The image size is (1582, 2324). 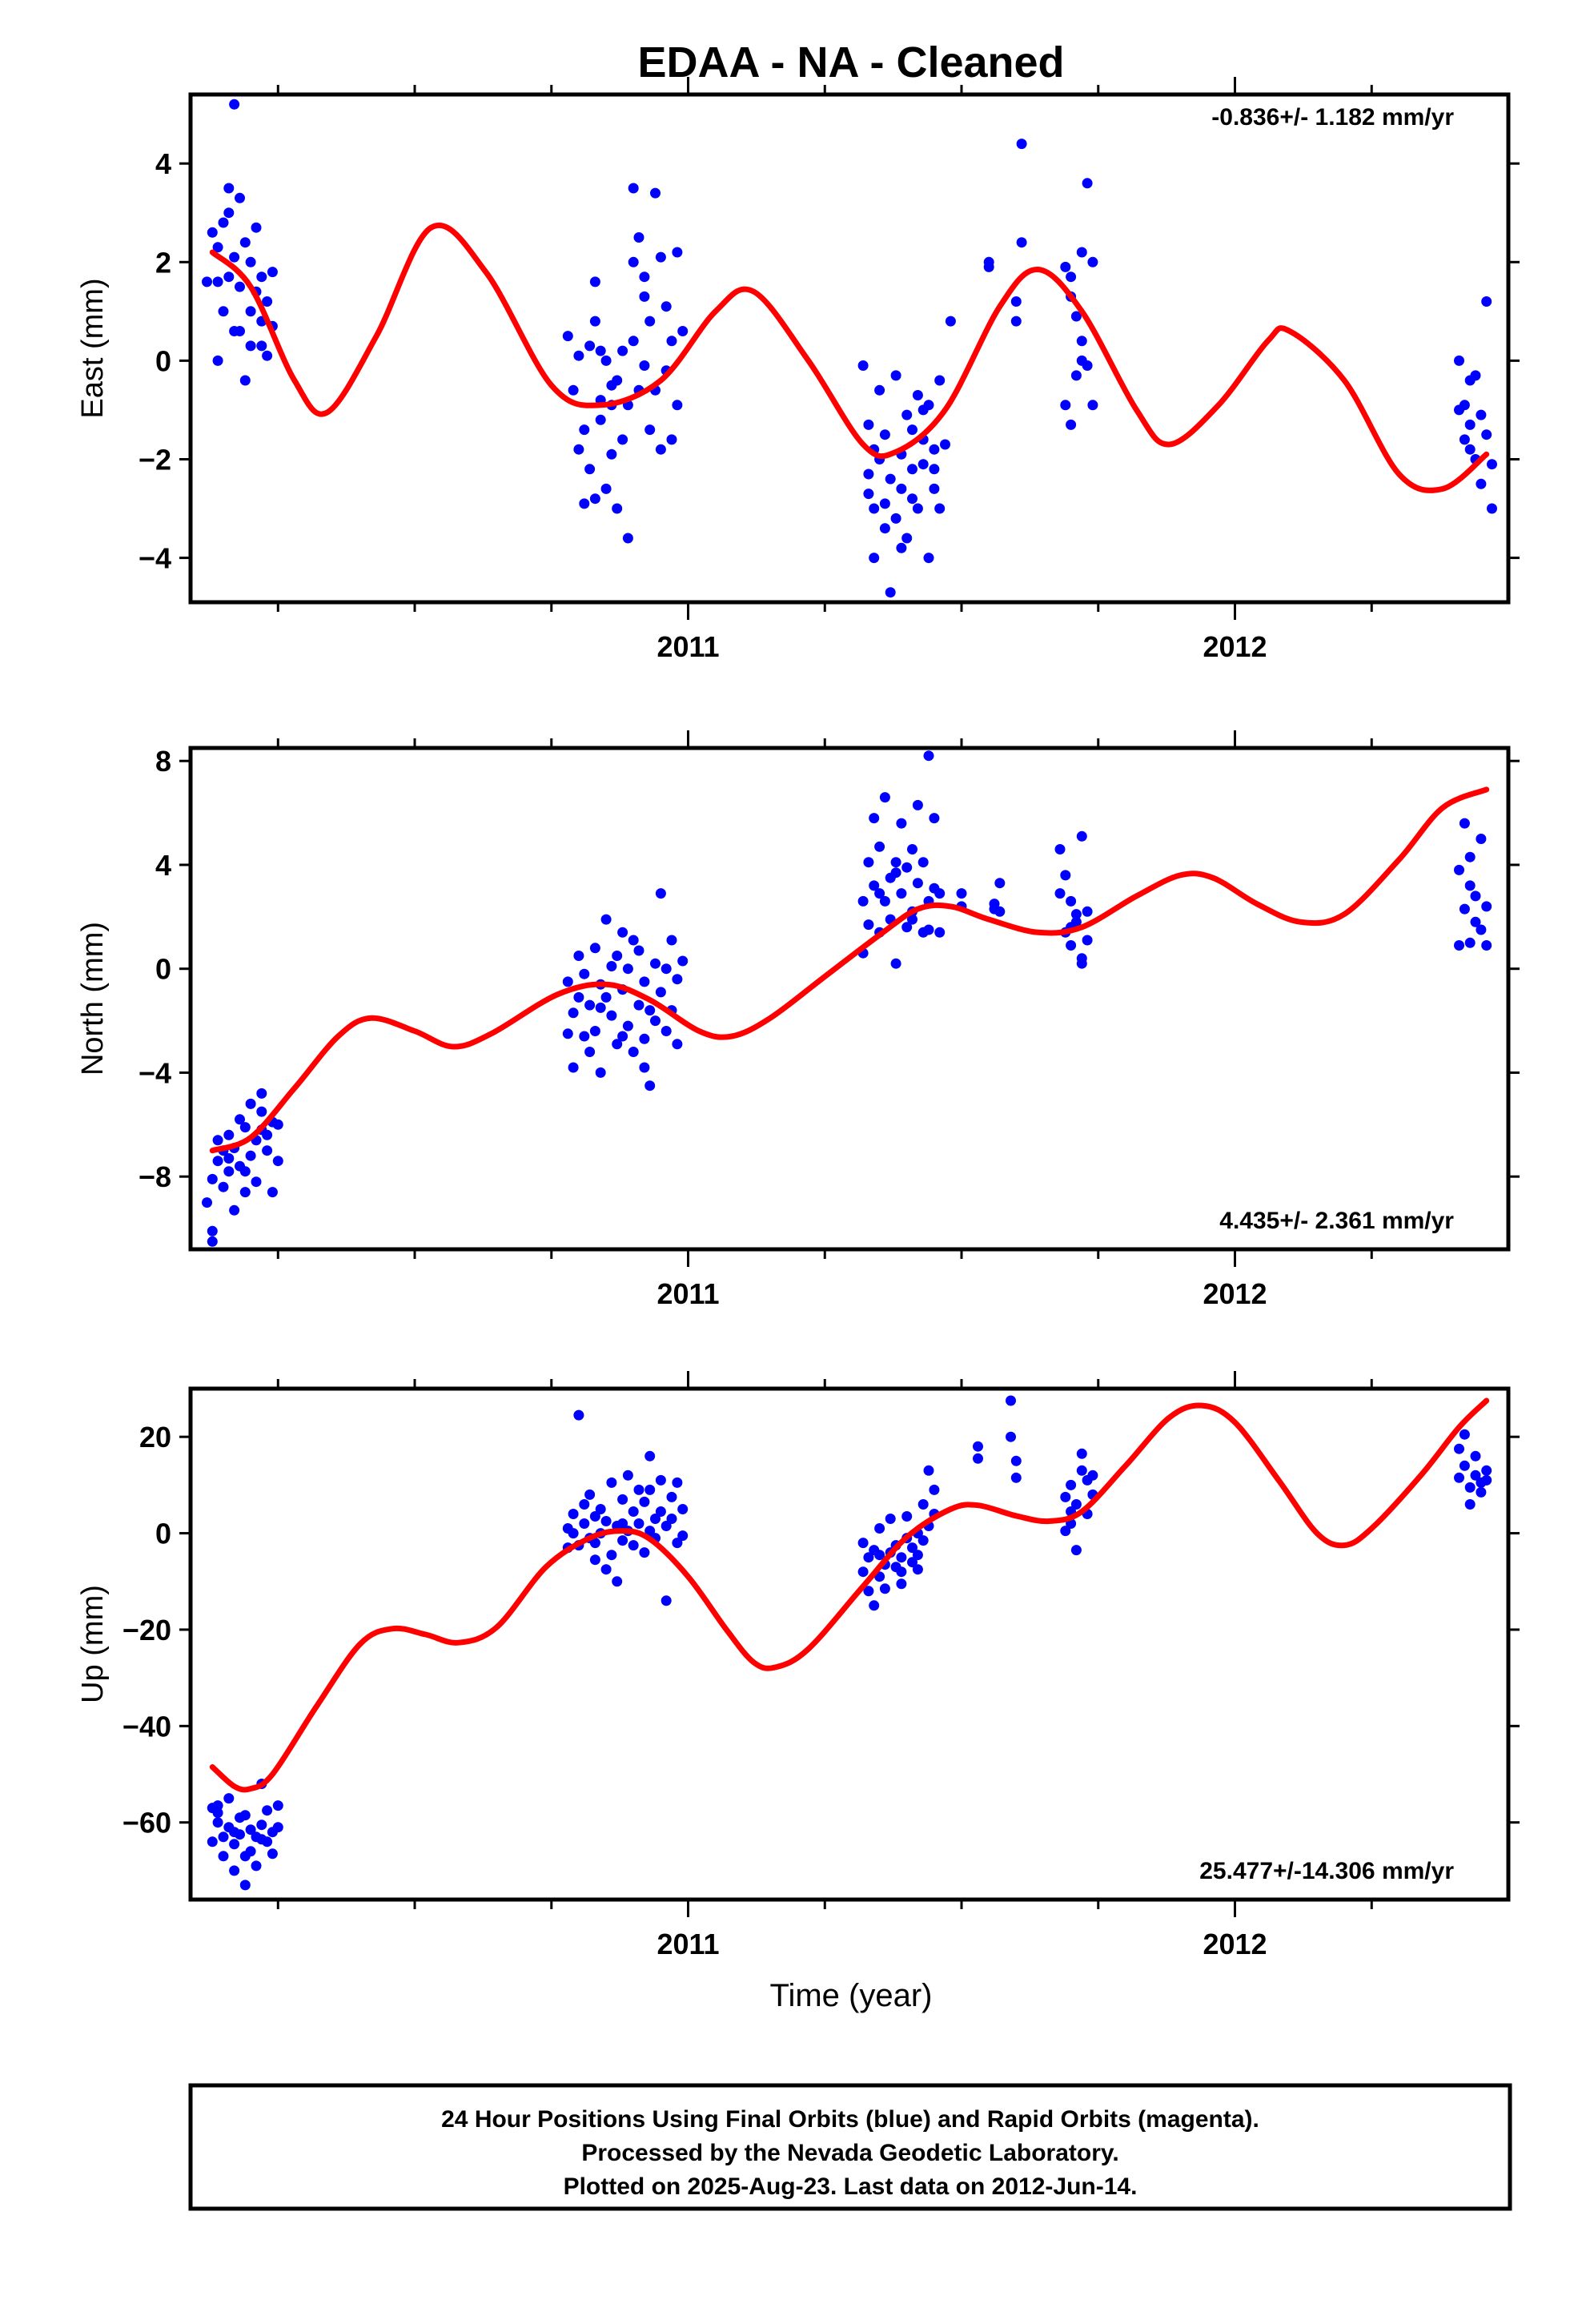 I want to click on north-ytick-label: 0, so click(x=163, y=969).